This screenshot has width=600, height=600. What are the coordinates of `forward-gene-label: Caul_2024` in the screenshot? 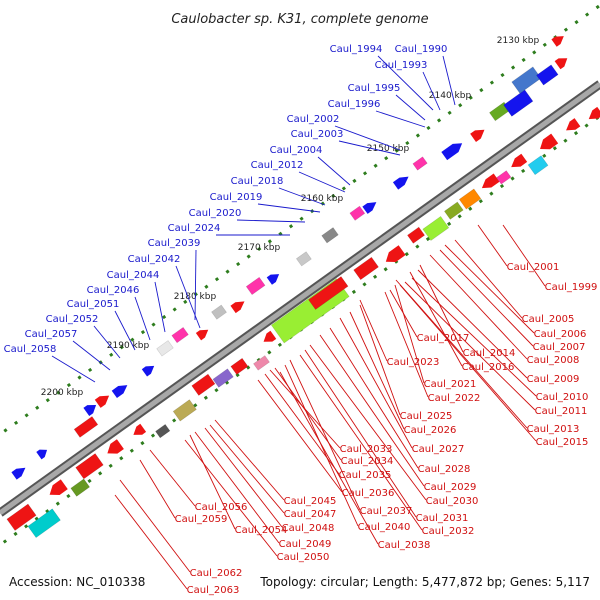 It's located at (194, 228).